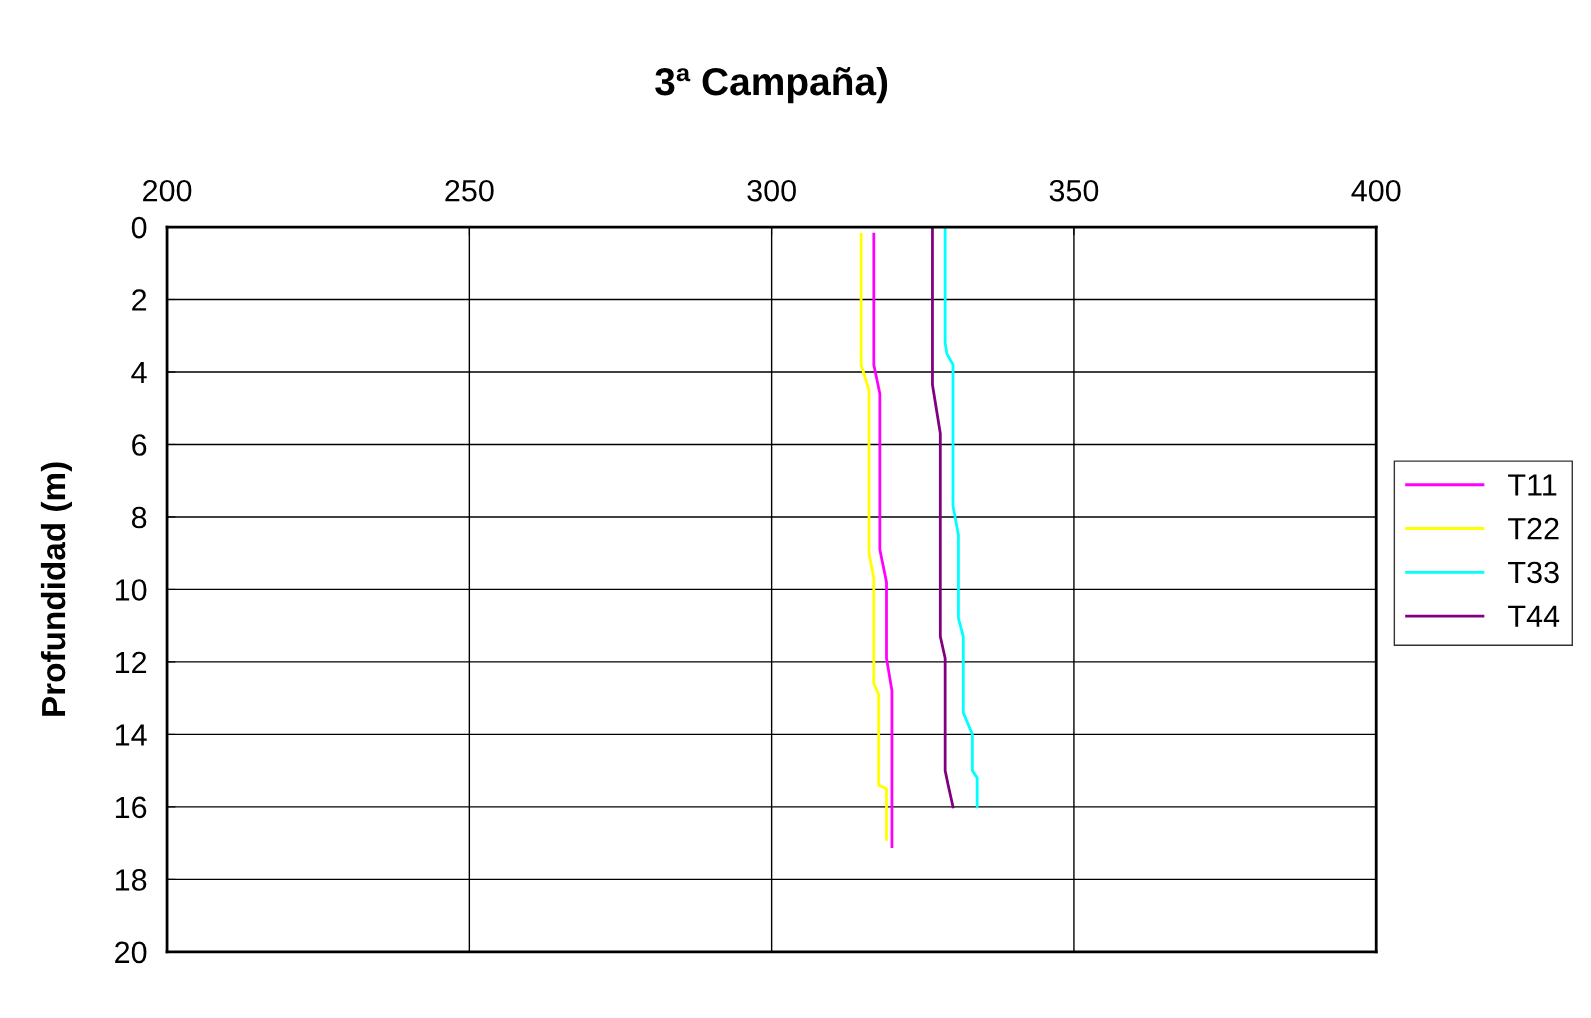 This screenshot has height=1018, width=1591. Describe the element at coordinates (131, 952) in the screenshot. I see `y-tick-label: 20` at that location.